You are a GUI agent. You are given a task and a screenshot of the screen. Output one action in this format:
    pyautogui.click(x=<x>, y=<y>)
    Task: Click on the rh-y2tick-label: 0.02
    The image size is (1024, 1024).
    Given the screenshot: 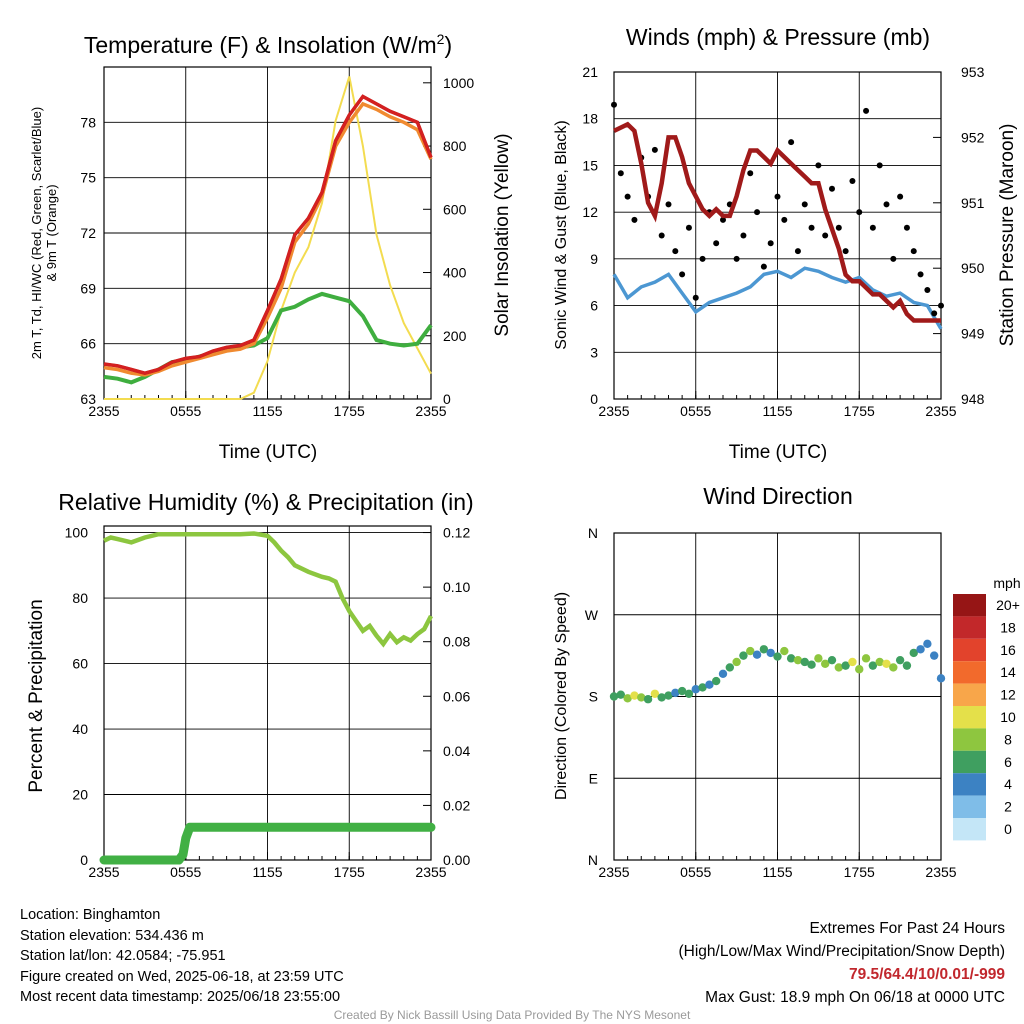 What is the action you would take?
    pyautogui.click(x=456, y=805)
    